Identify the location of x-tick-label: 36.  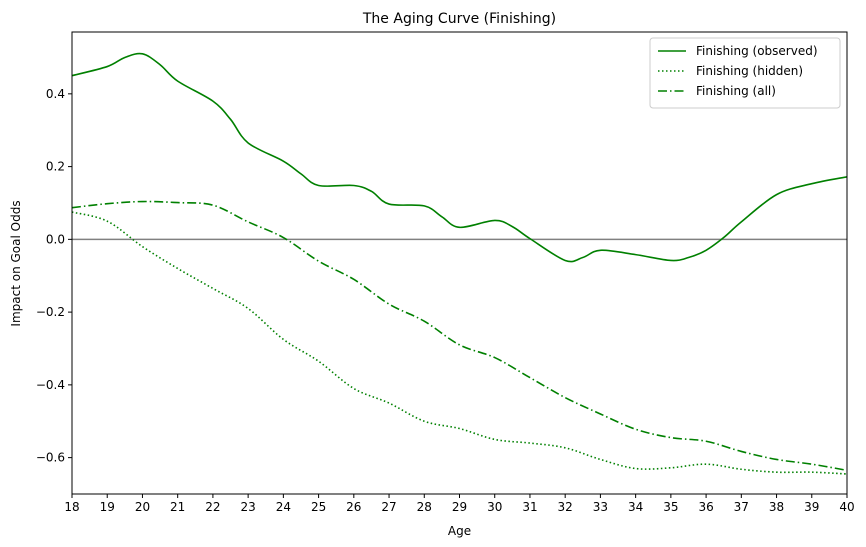
(705, 507).